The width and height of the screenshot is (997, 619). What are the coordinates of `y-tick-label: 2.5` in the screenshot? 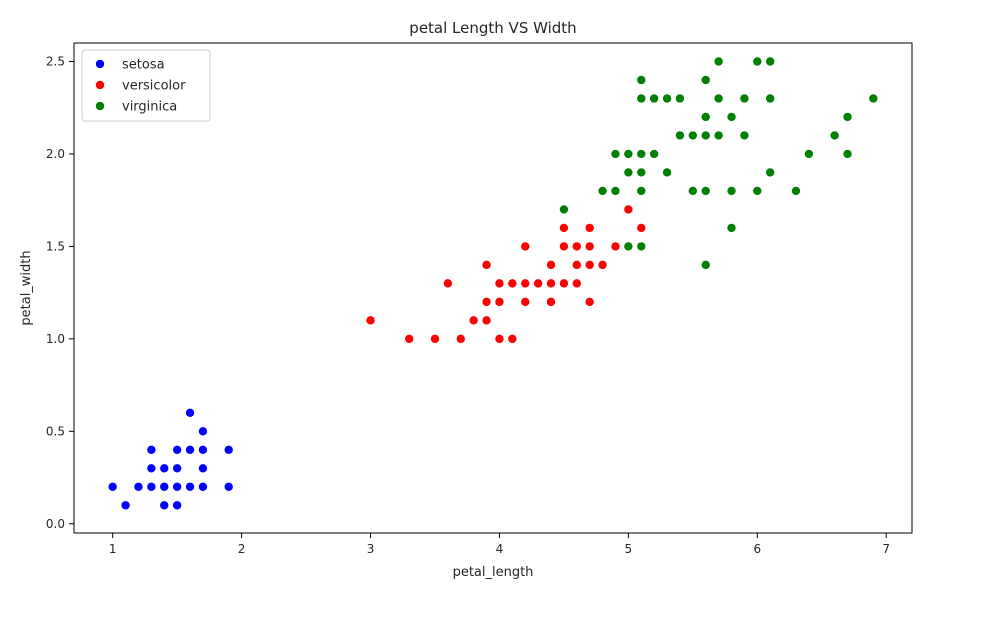 It's located at (55, 61).